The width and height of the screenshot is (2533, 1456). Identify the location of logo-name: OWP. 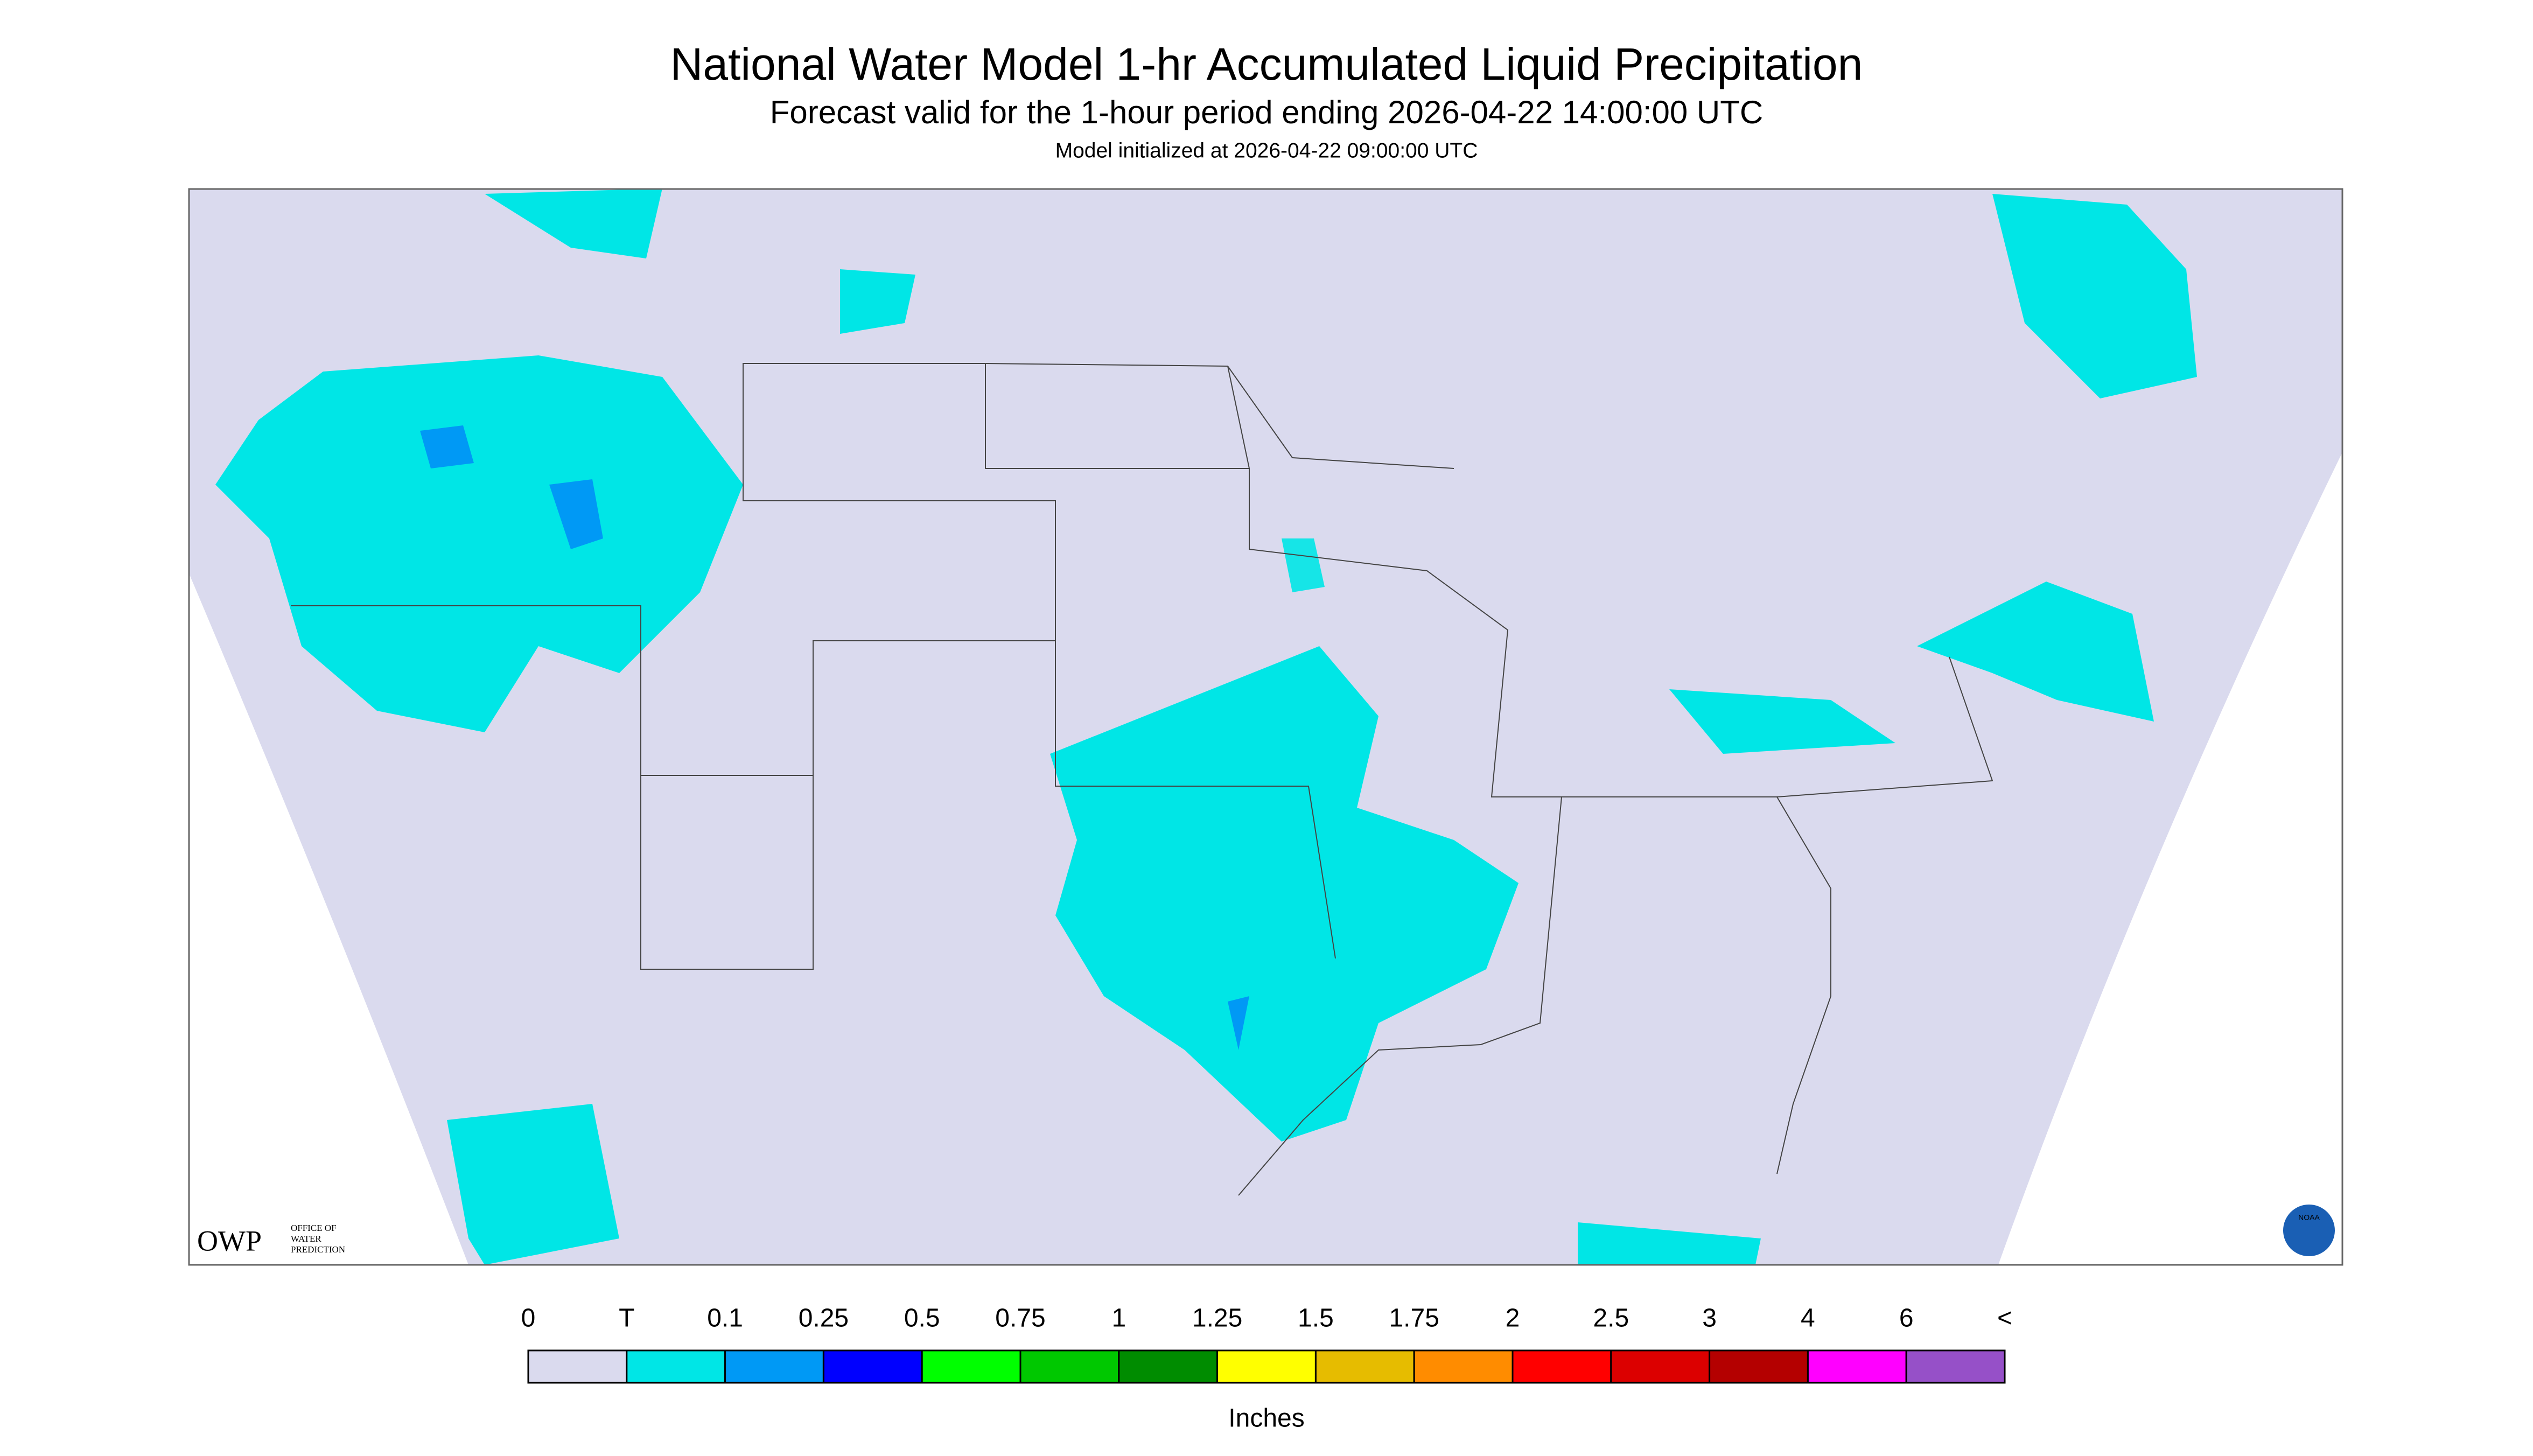
(229, 1240).